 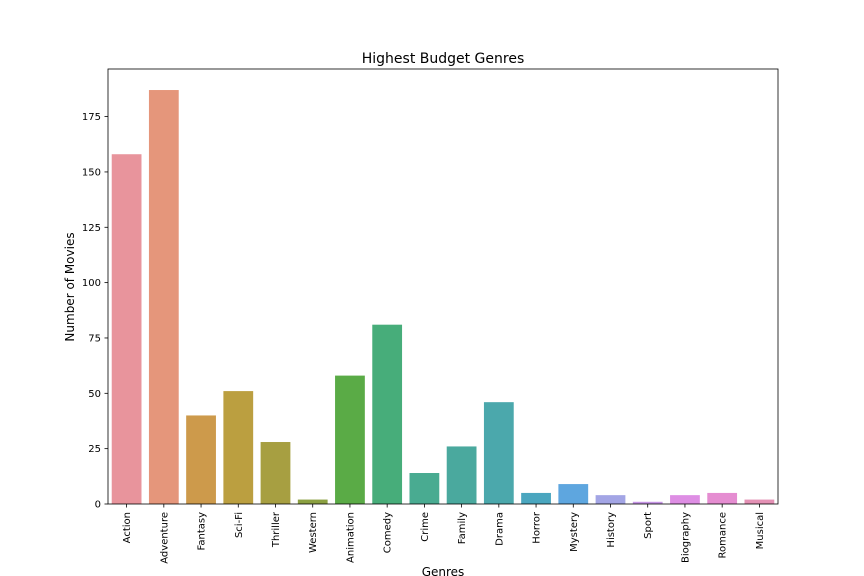 What do you see at coordinates (91, 283) in the screenshot?
I see `y-tick-label: 100` at bounding box center [91, 283].